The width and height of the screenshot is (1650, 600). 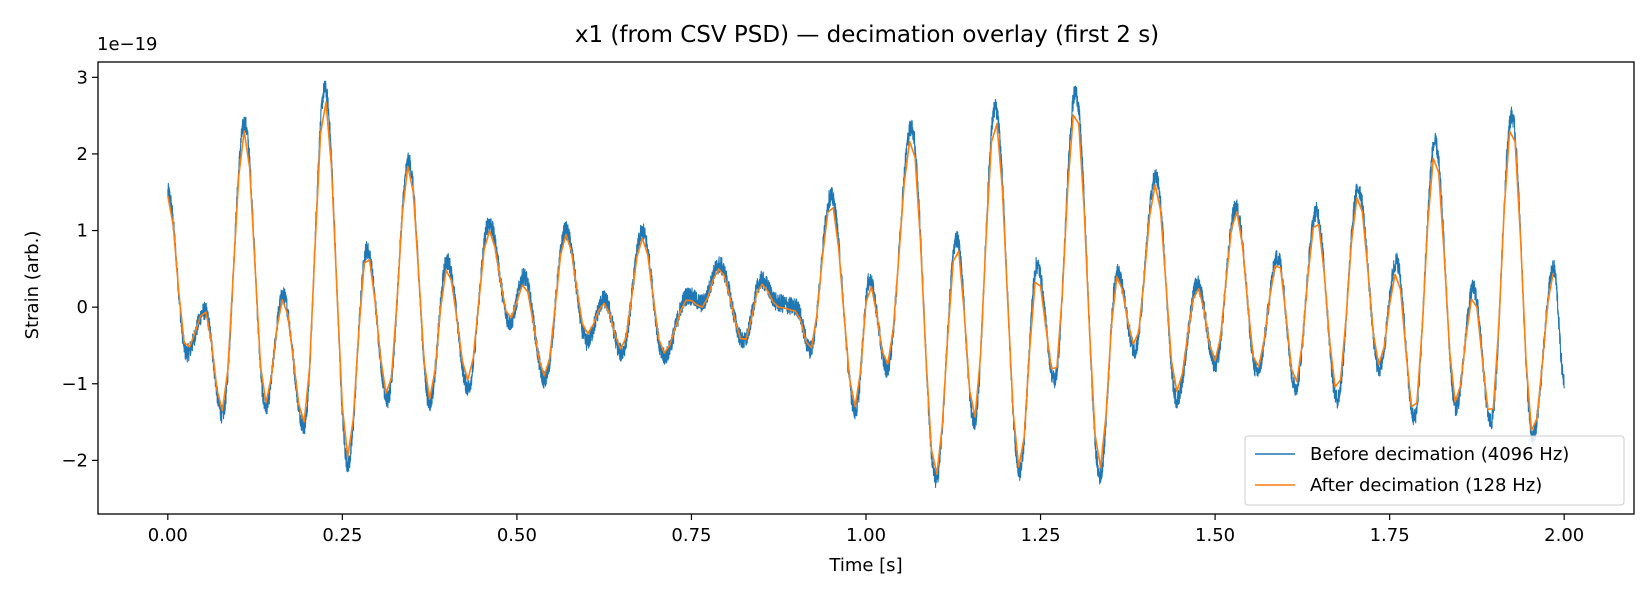 What do you see at coordinates (127, 44) in the screenshot?
I see `y-offset-label: 1e−19` at bounding box center [127, 44].